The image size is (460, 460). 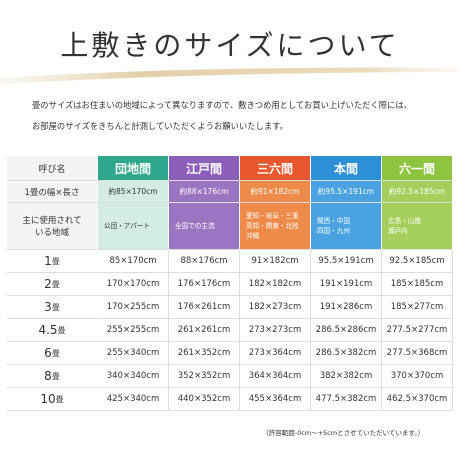 What do you see at coordinates (275, 399) in the screenshot?
I see `size-value: 455×364cm` at bounding box center [275, 399].